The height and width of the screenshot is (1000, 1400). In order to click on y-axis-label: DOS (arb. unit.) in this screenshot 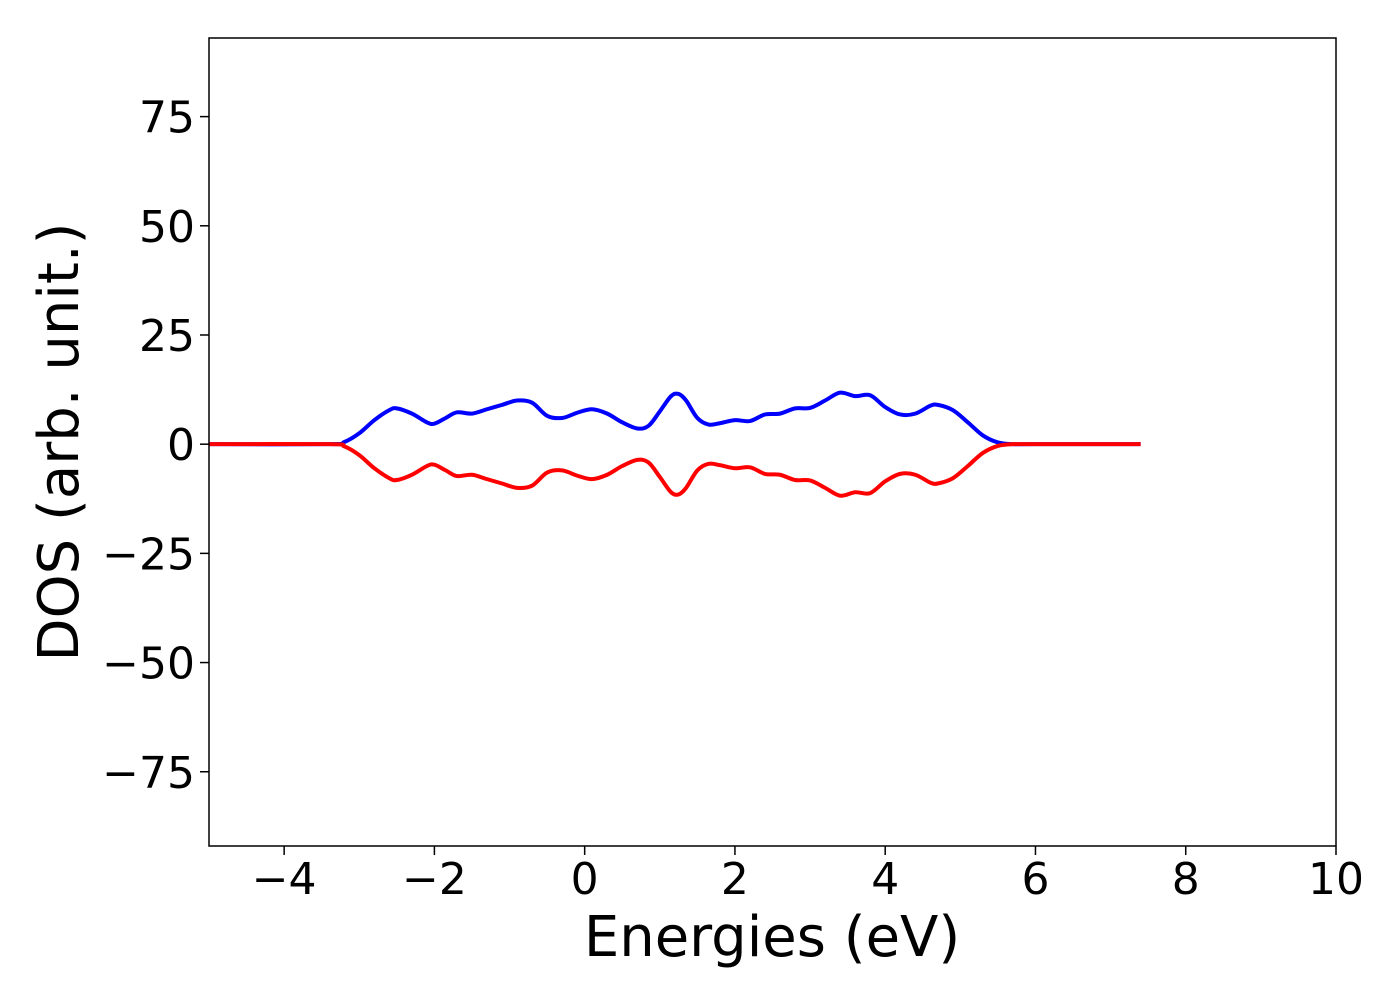, I will do `click(59, 441)`.